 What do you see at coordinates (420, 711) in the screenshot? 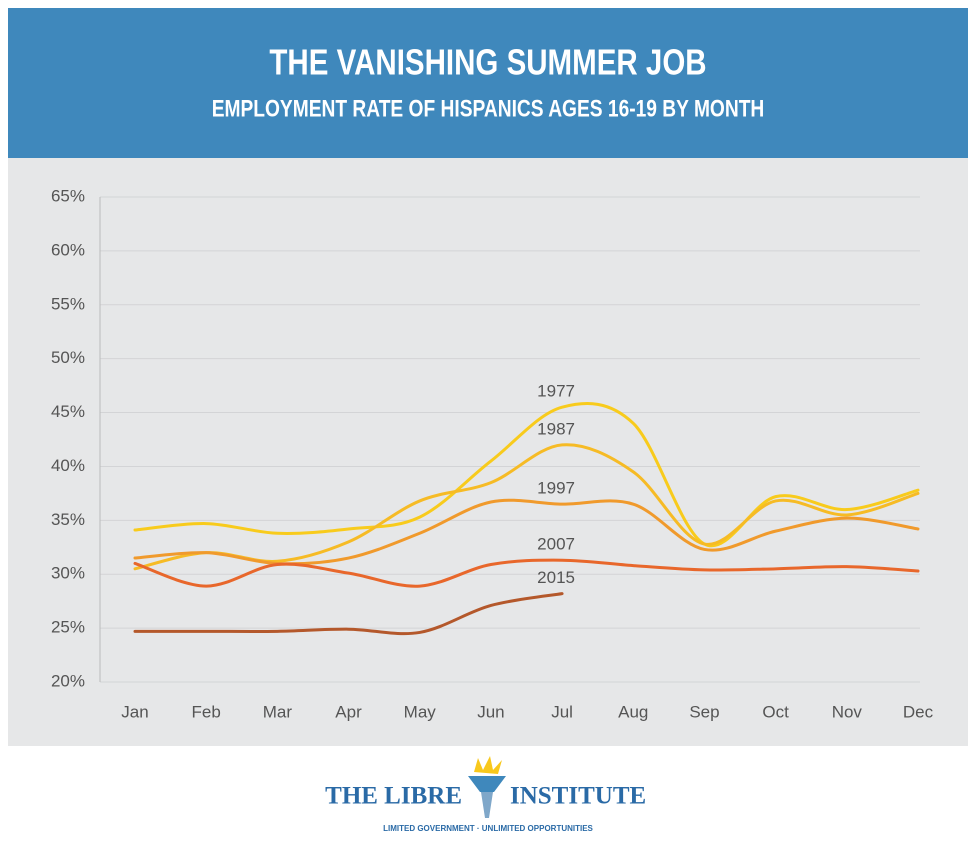
I see `x-tick-label: May` at bounding box center [420, 711].